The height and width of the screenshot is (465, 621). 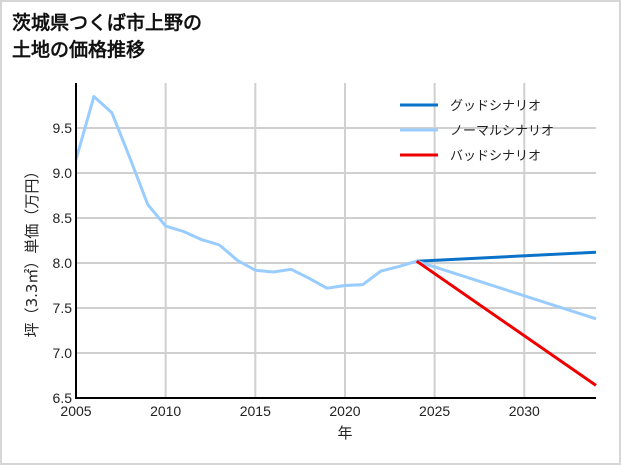 I want to click on legend-label-2: バッドシナリオ, so click(x=495, y=156).